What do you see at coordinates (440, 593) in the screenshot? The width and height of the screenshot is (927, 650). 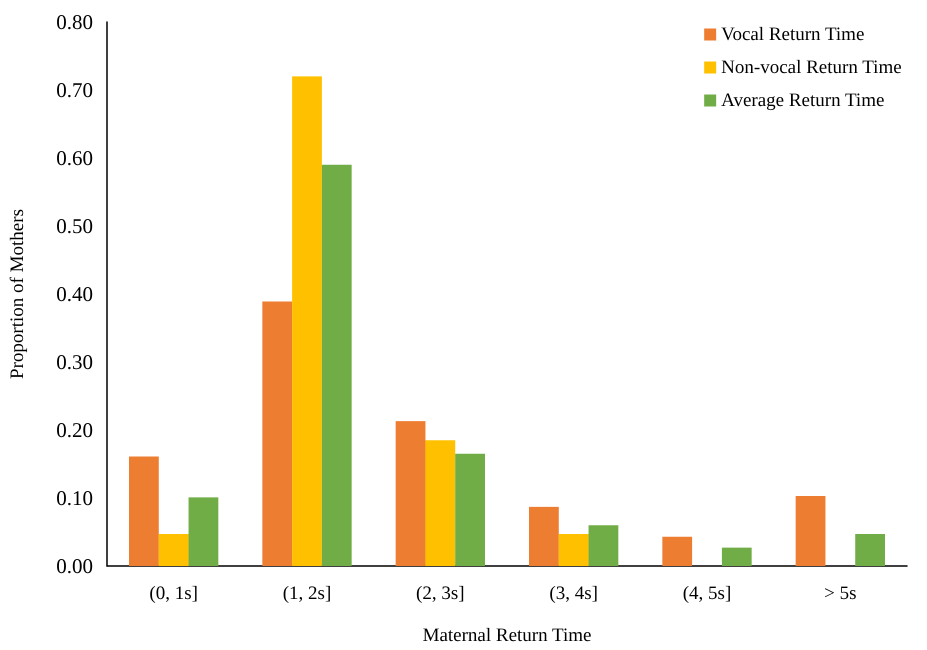 I see `x-tick-label: (2, 3s]` at bounding box center [440, 593].